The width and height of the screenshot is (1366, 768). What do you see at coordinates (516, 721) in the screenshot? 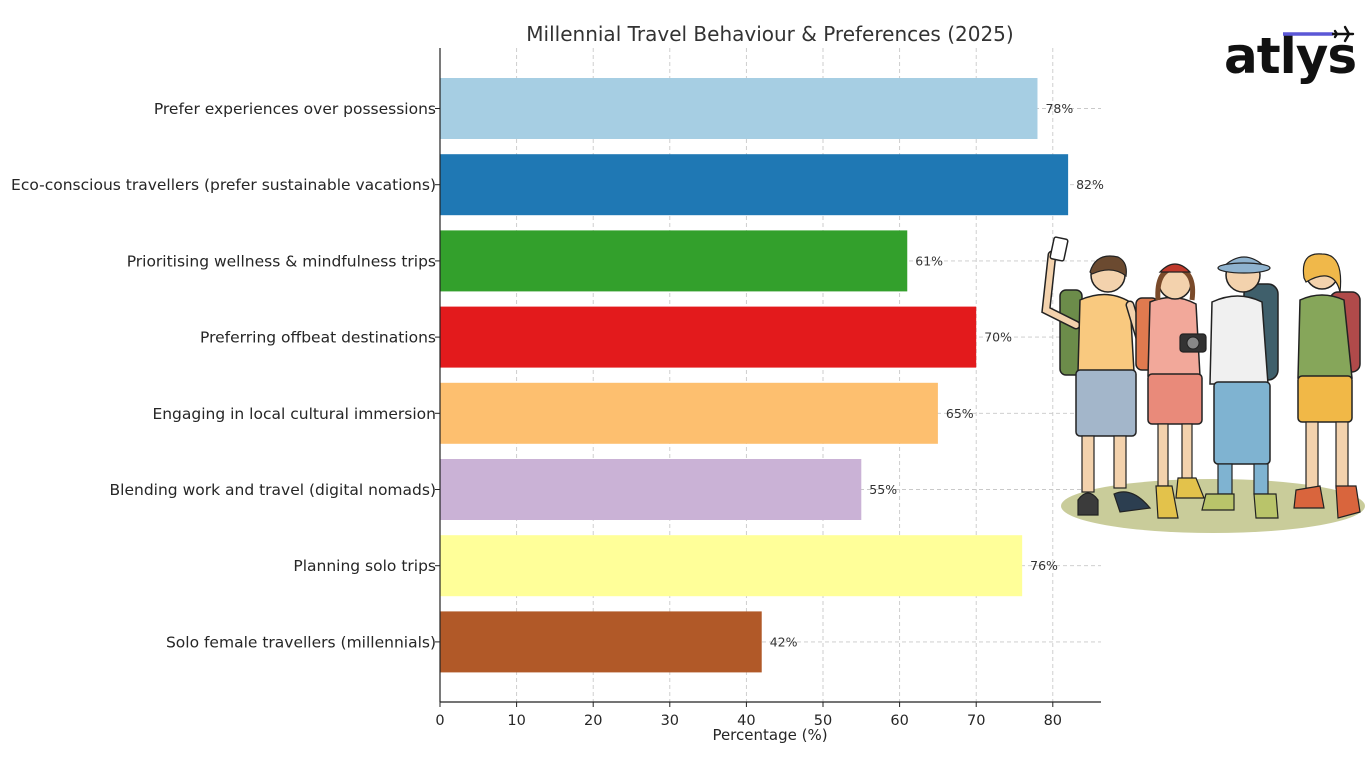
I see `x-tick-label-10: 10` at bounding box center [516, 721].